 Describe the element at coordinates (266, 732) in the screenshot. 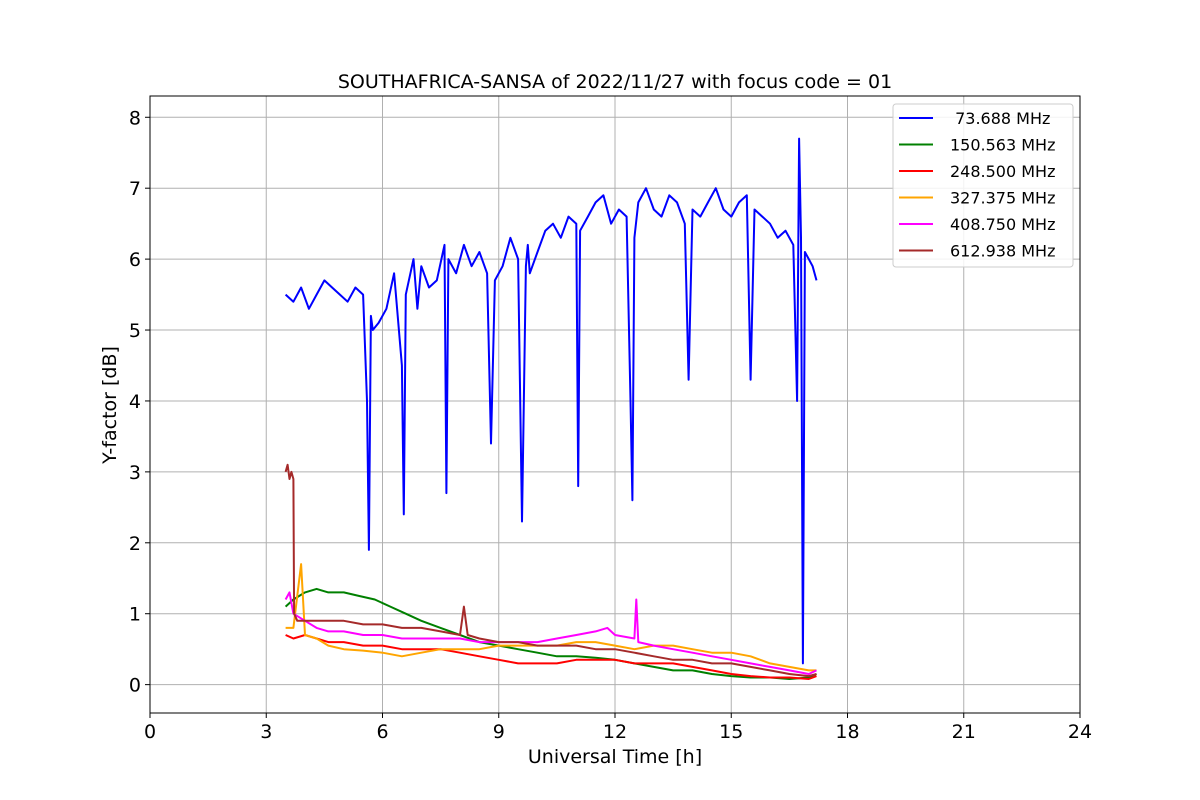

I see `x-tick-label: 3` at that location.